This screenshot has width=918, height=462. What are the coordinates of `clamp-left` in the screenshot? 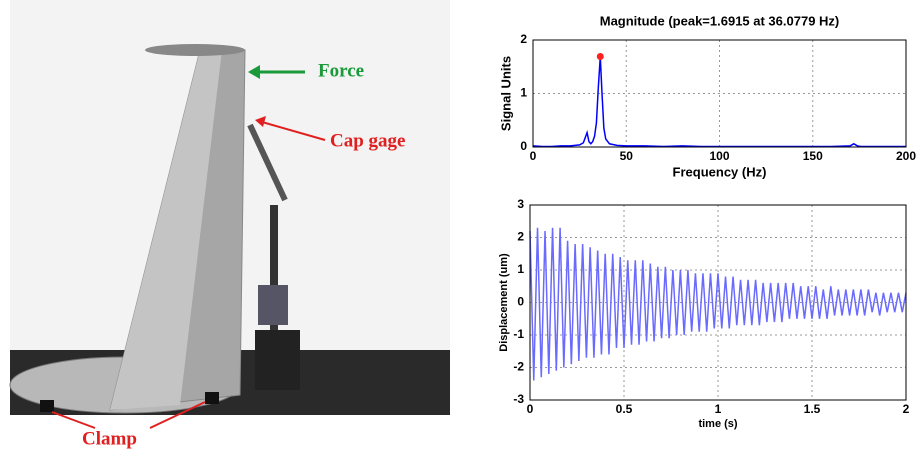 It's located at (47, 406).